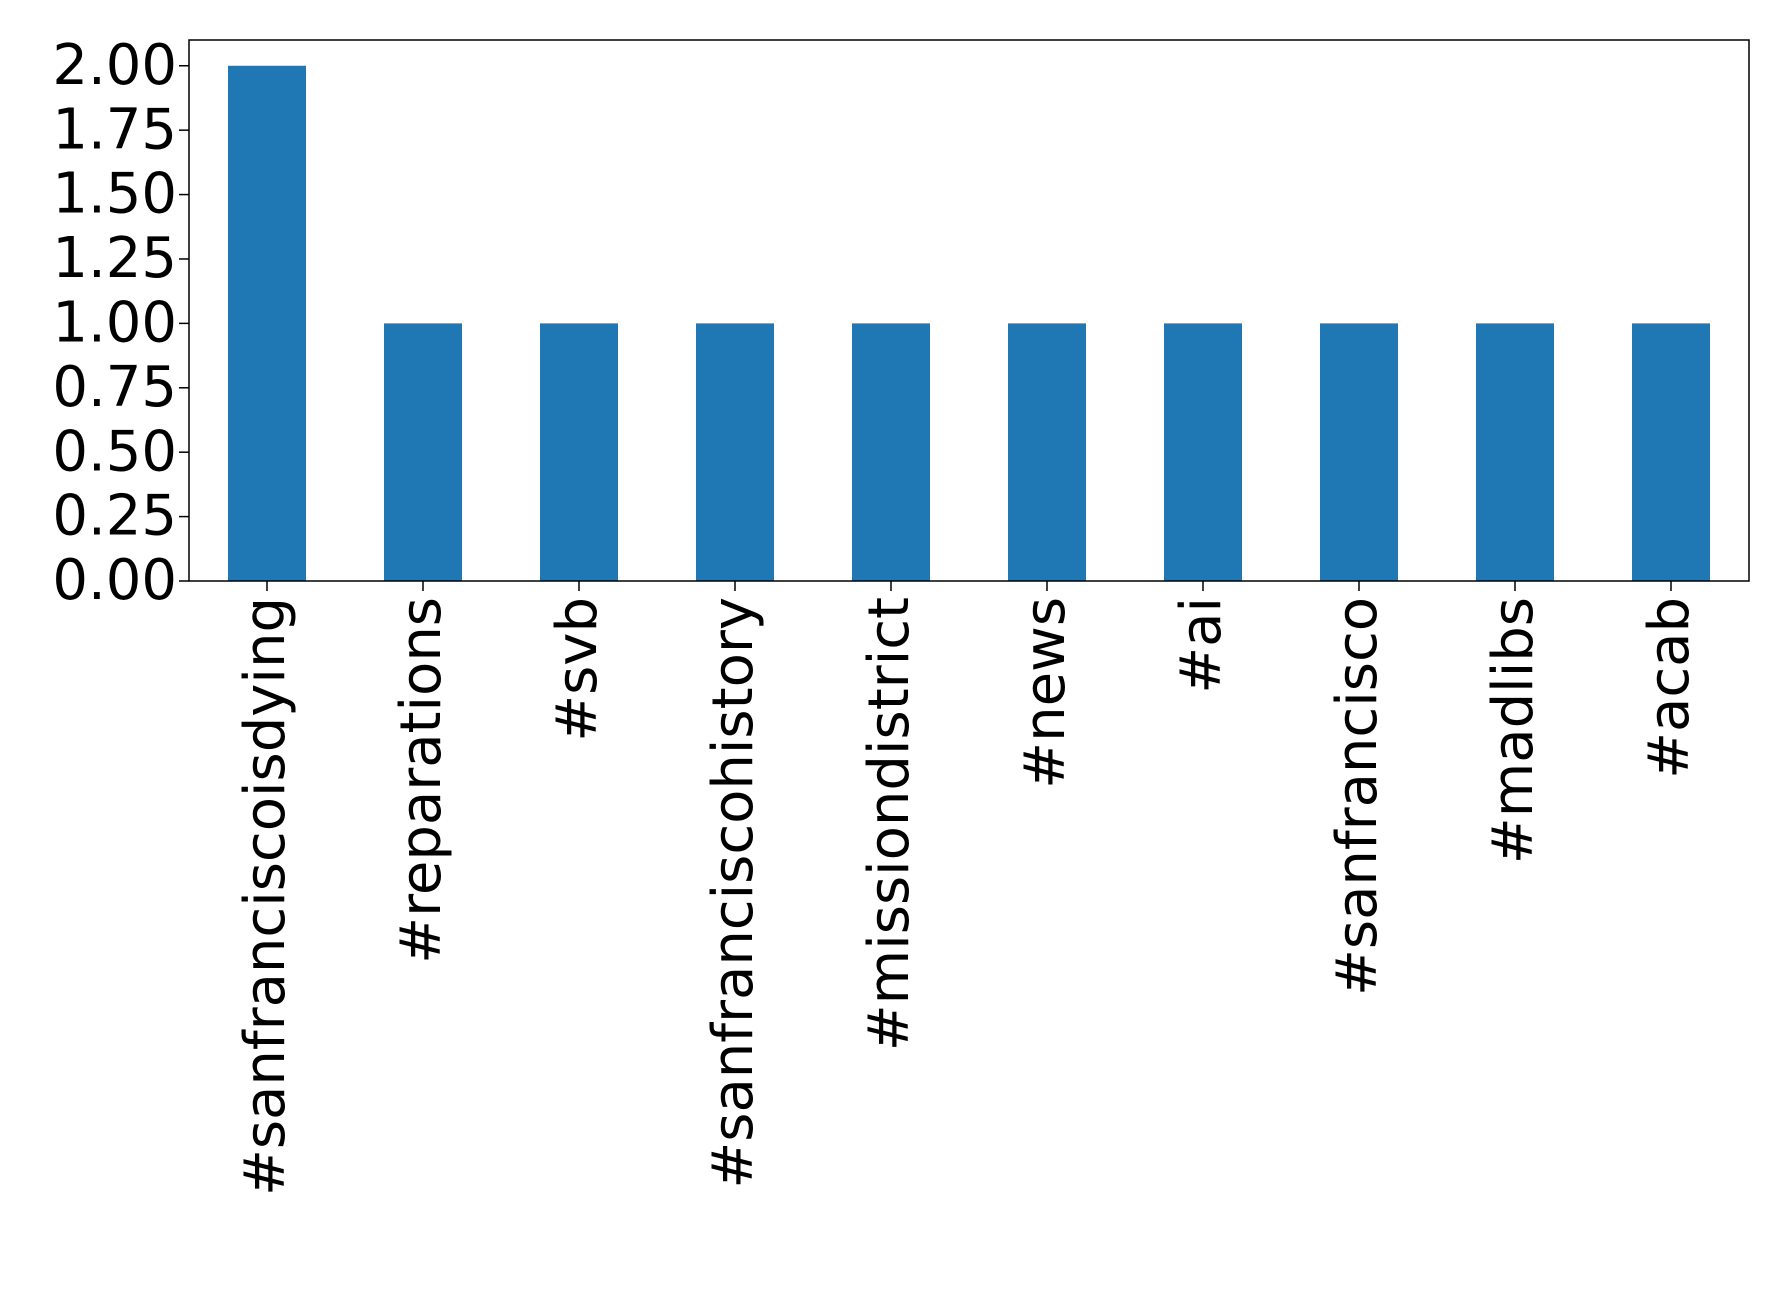  Describe the element at coordinates (889, 824) in the screenshot. I see `x-tick-label: #missiondistrict` at that location.